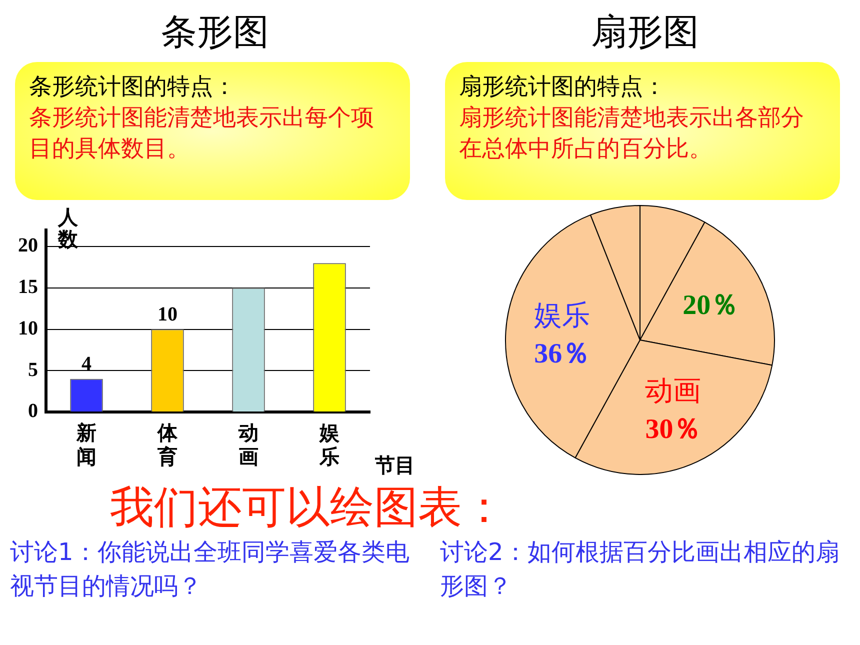 The height and width of the screenshot is (645, 860). I want to click on slice-label: 娱乐, so click(562, 315).